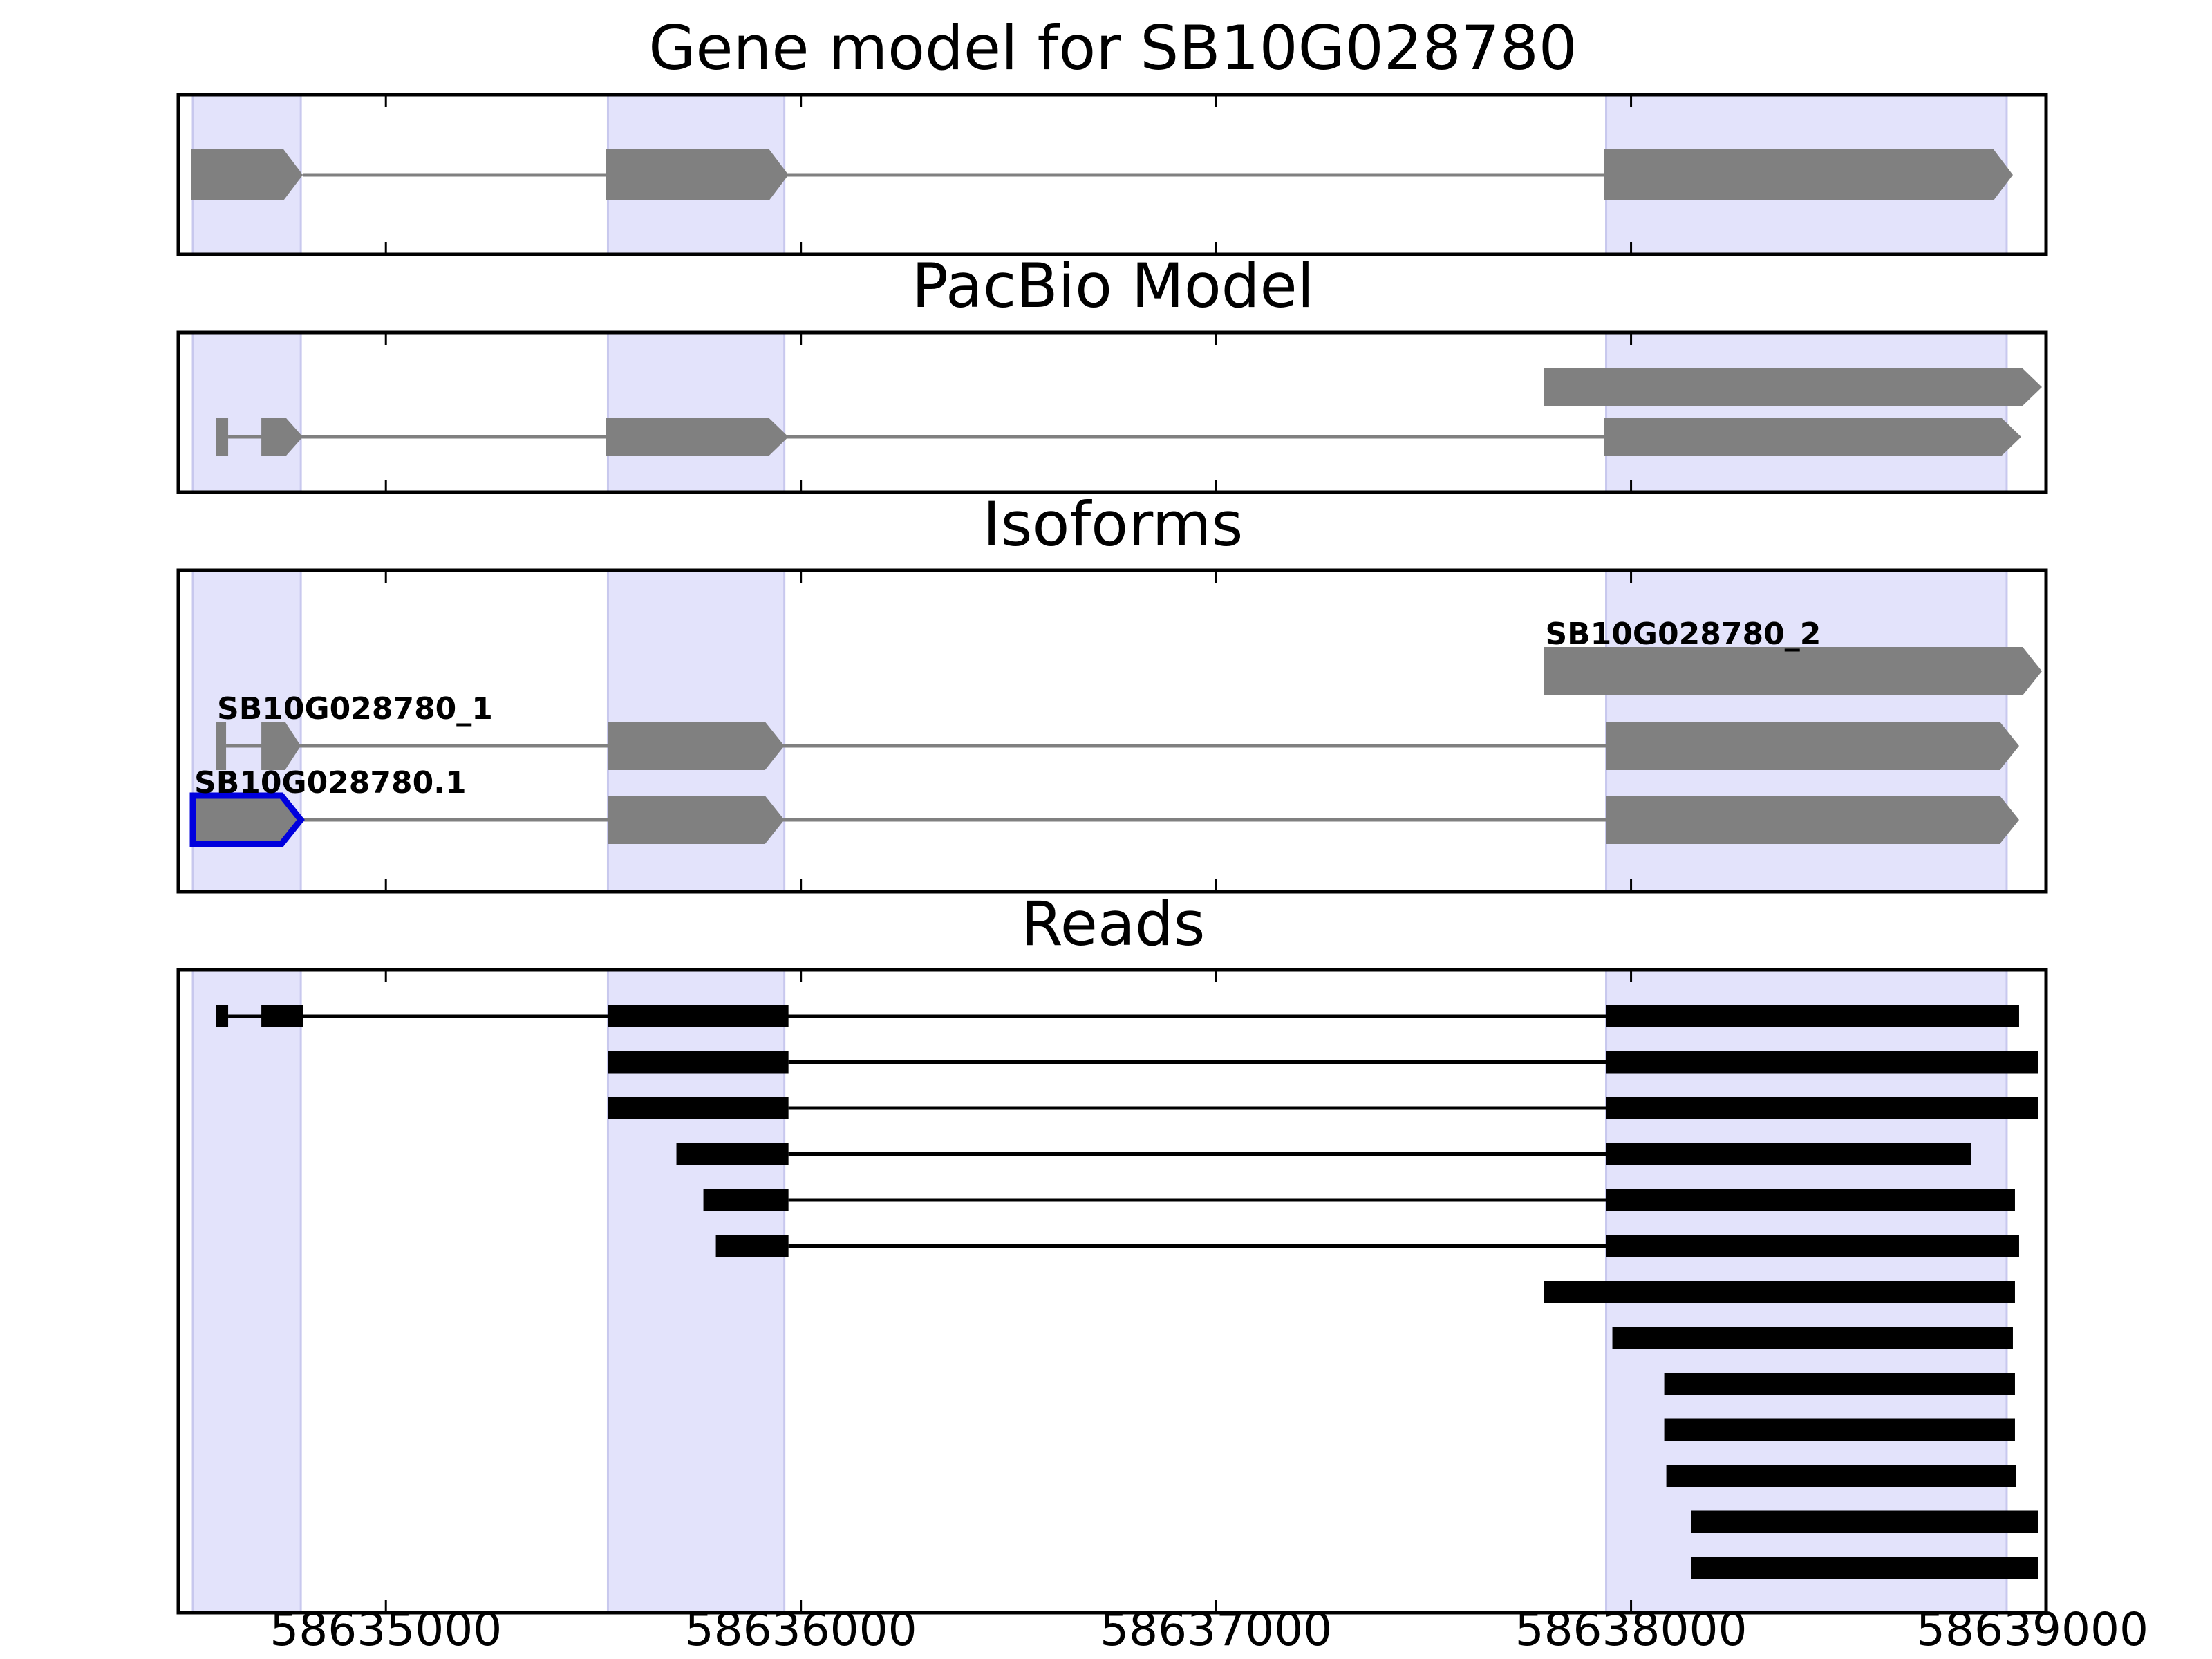 The image size is (2212, 1659). Describe the element at coordinates (1113, 524) in the screenshot. I see `panel-title-isoforms: Isoforms` at that location.